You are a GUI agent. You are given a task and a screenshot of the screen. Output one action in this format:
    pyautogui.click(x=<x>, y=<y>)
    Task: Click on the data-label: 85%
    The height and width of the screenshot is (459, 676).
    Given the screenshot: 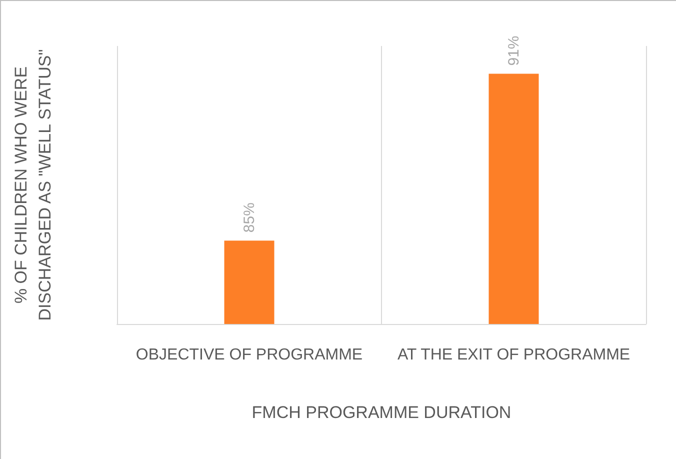 What is the action you would take?
    pyautogui.click(x=249, y=217)
    